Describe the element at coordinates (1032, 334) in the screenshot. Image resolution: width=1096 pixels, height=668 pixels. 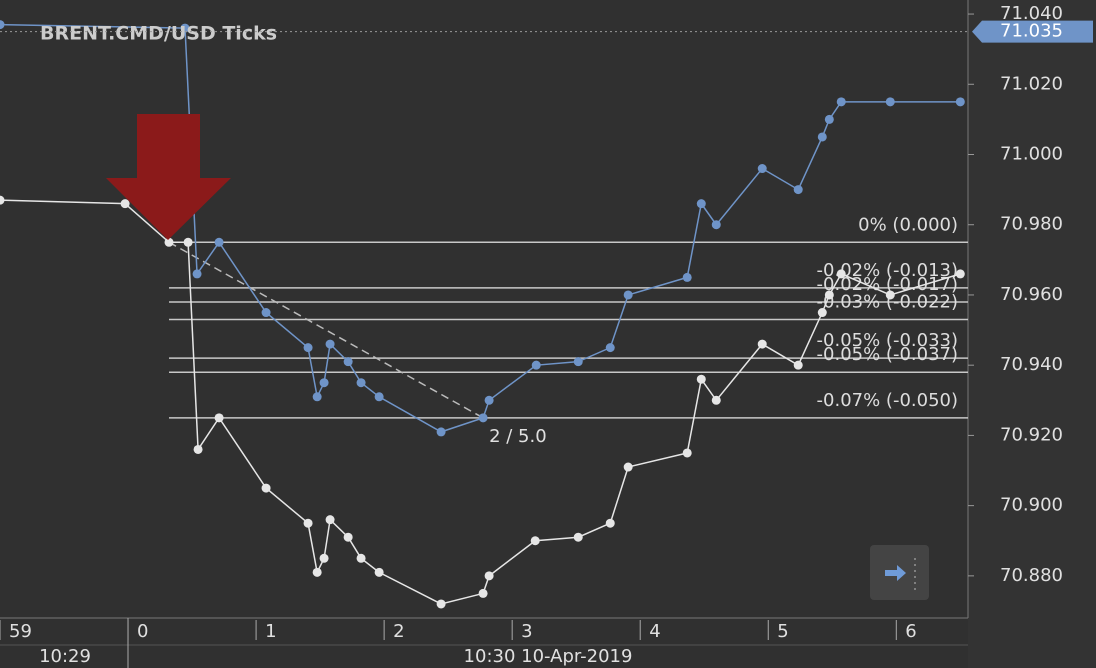
I see `price-axis-bg` at that location.